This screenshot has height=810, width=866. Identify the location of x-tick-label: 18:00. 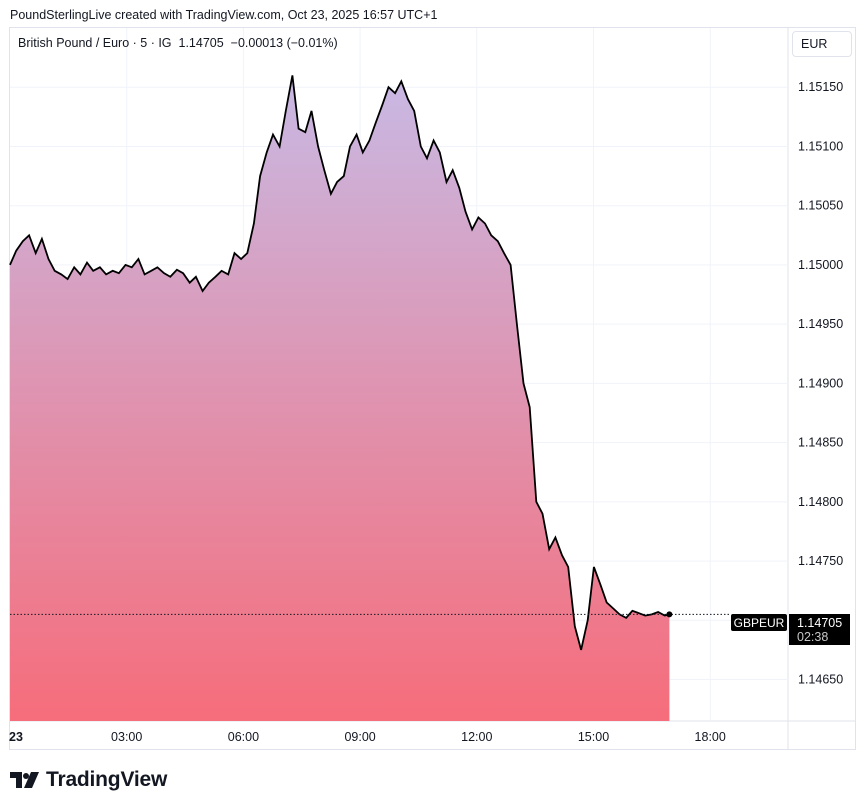
(710, 737).